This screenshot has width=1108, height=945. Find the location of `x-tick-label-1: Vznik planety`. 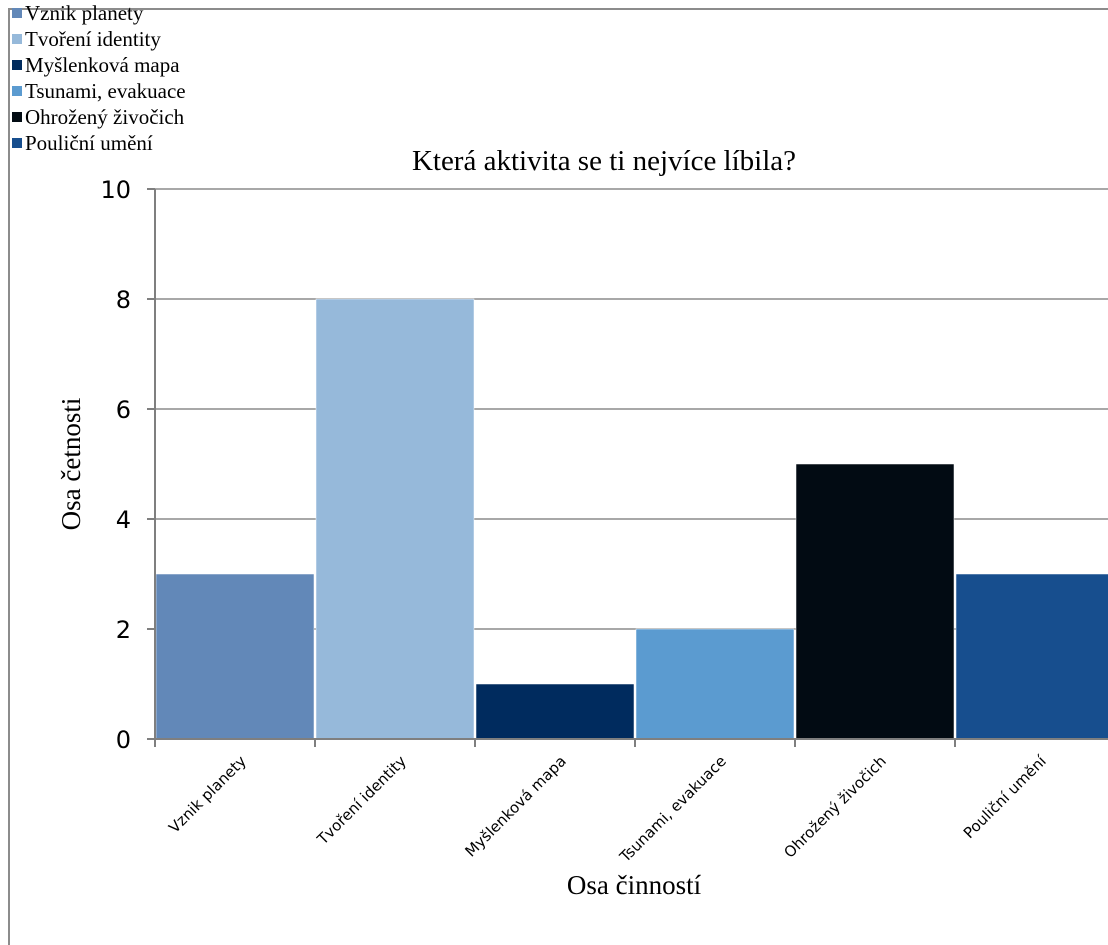

x-tick-label-1: Vznik planety is located at coordinates (207, 794).